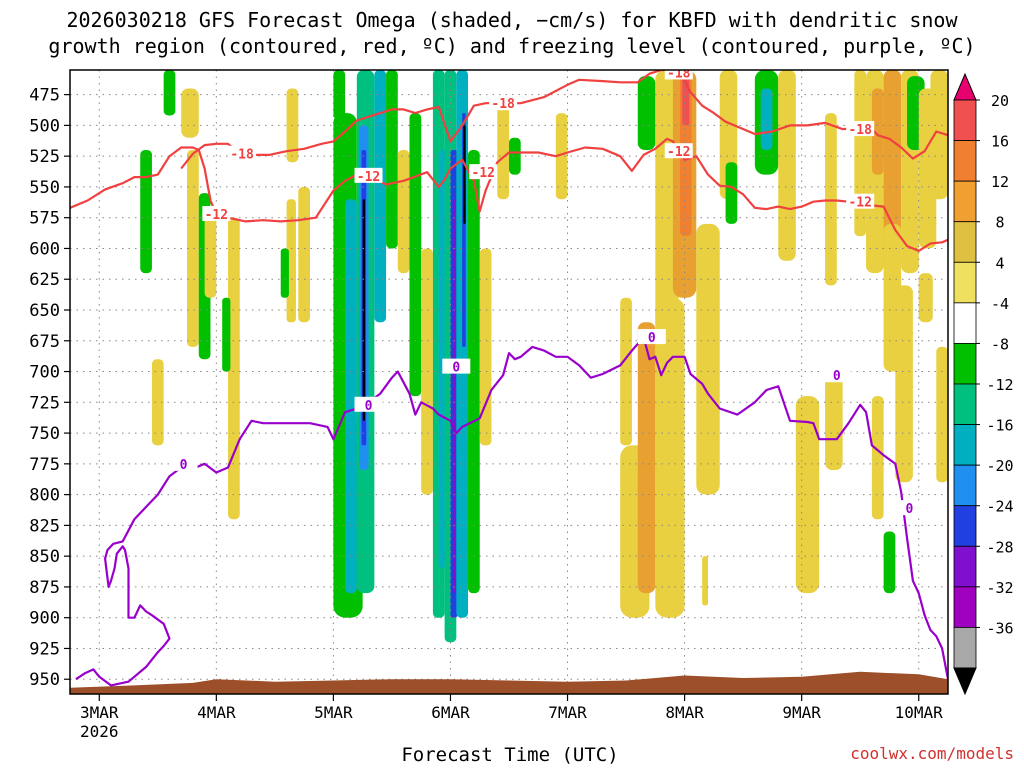 The width and height of the screenshot is (1024, 768). I want to click on x-tick-label: 8MAR, so click(684, 712).